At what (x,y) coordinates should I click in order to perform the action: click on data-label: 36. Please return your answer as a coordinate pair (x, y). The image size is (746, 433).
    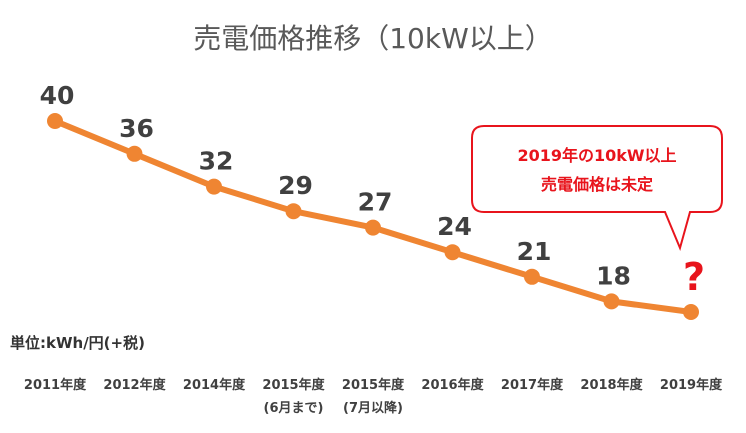
    Looking at the image, I should click on (136, 128).